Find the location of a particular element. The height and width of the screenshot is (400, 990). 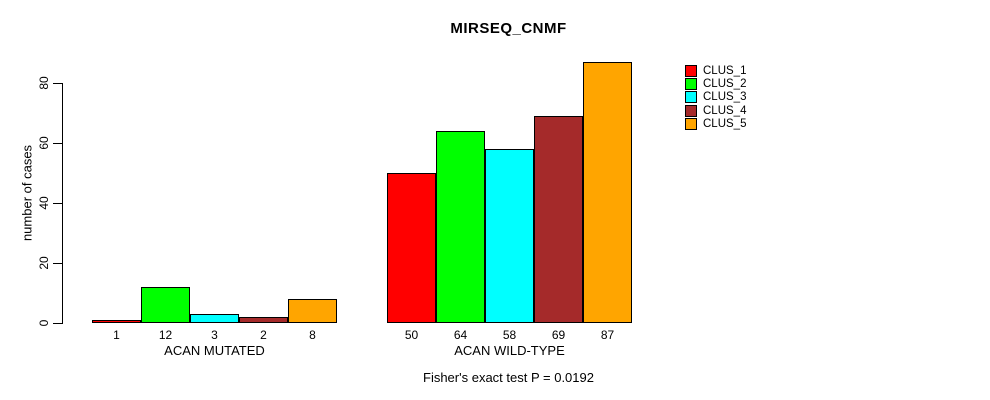

bar-value-label: 64 is located at coordinates (460, 335).